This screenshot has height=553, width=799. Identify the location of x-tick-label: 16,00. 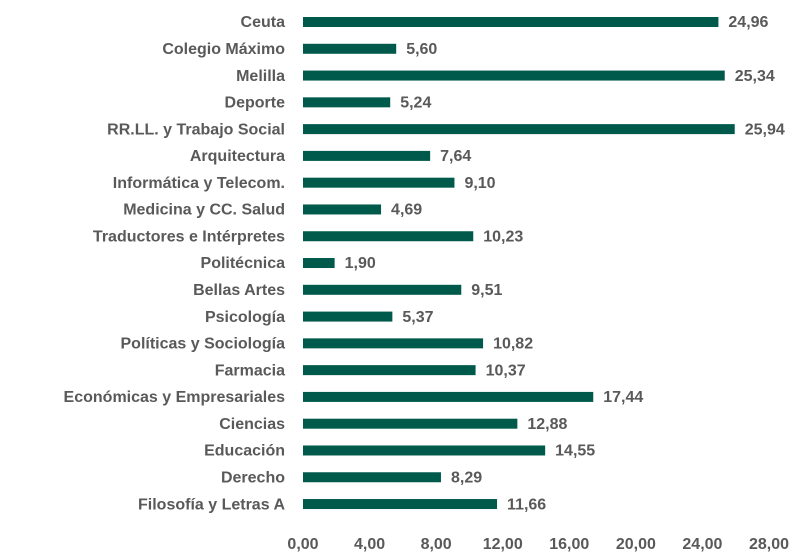
(569, 544).